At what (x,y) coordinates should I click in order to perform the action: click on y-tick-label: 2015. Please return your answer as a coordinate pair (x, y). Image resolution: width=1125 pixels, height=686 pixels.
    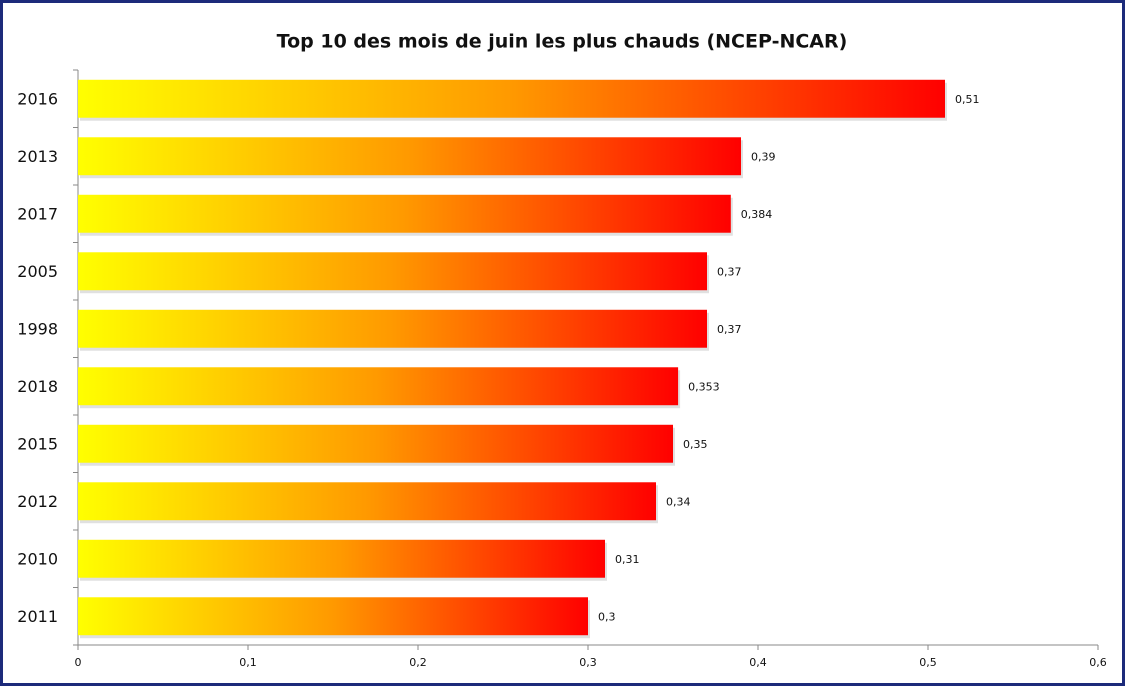
    Looking at the image, I should click on (37, 443).